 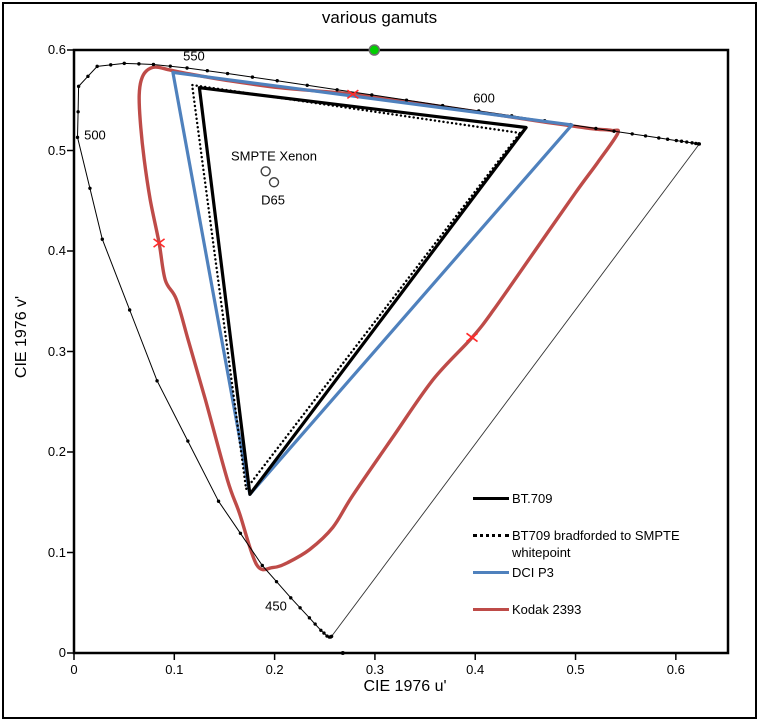 I want to click on y-tick-label: 0.5, so click(x=56, y=150).